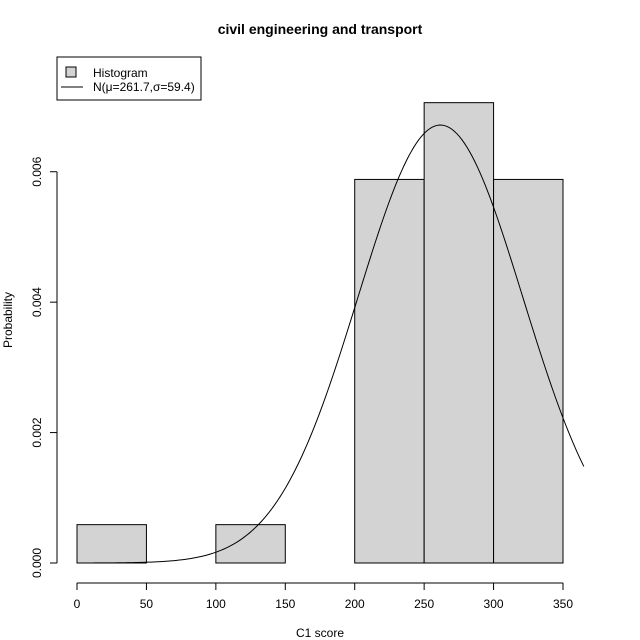 The height and width of the screenshot is (640, 640). What do you see at coordinates (320, 633) in the screenshot?
I see `x-axis-label: C1 score` at bounding box center [320, 633].